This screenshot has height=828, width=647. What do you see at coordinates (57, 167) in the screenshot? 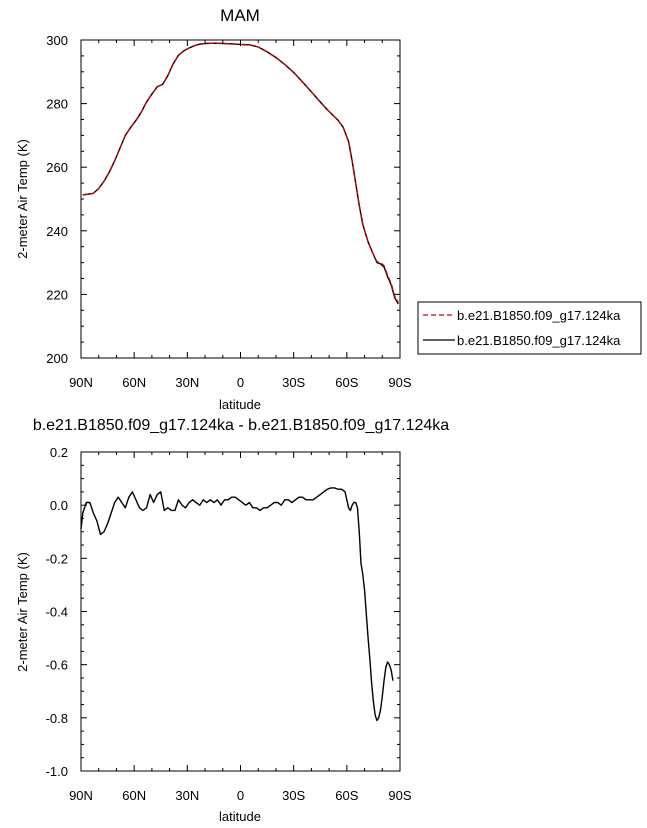
I see `top-y-tick-label: 260` at bounding box center [57, 167].